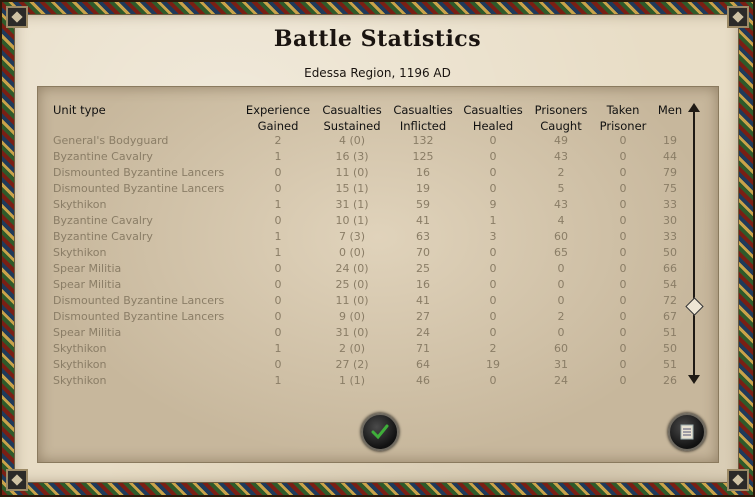 Image resolution: width=755 pixels, height=497 pixels. Describe the element at coordinates (352, 316) in the screenshot. I see `cell-sustained: 9 (0)` at that location.